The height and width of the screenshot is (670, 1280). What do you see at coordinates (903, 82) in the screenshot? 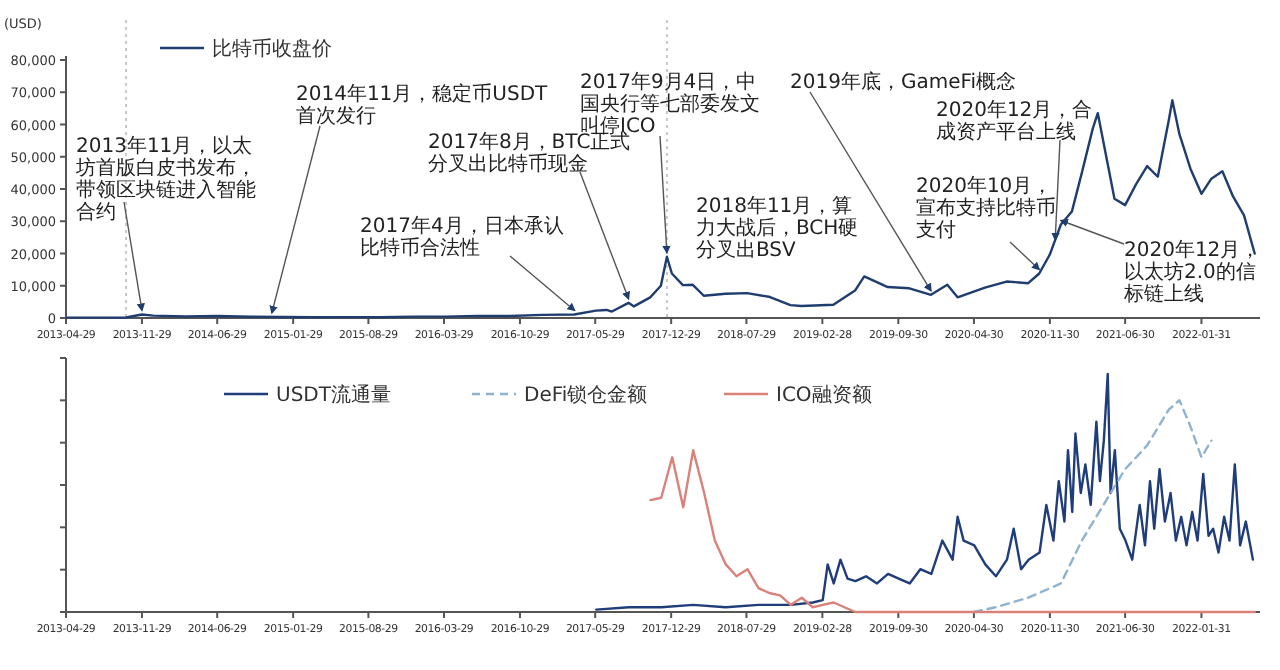
I see `annotation: 2019年底，GameFi概念` at bounding box center [903, 82].